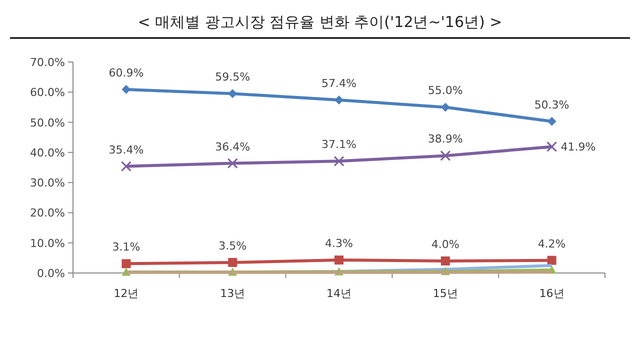 This screenshot has width=640, height=350. What do you see at coordinates (339, 83) in the screenshot?
I see `data-label: 57.4%` at bounding box center [339, 83].